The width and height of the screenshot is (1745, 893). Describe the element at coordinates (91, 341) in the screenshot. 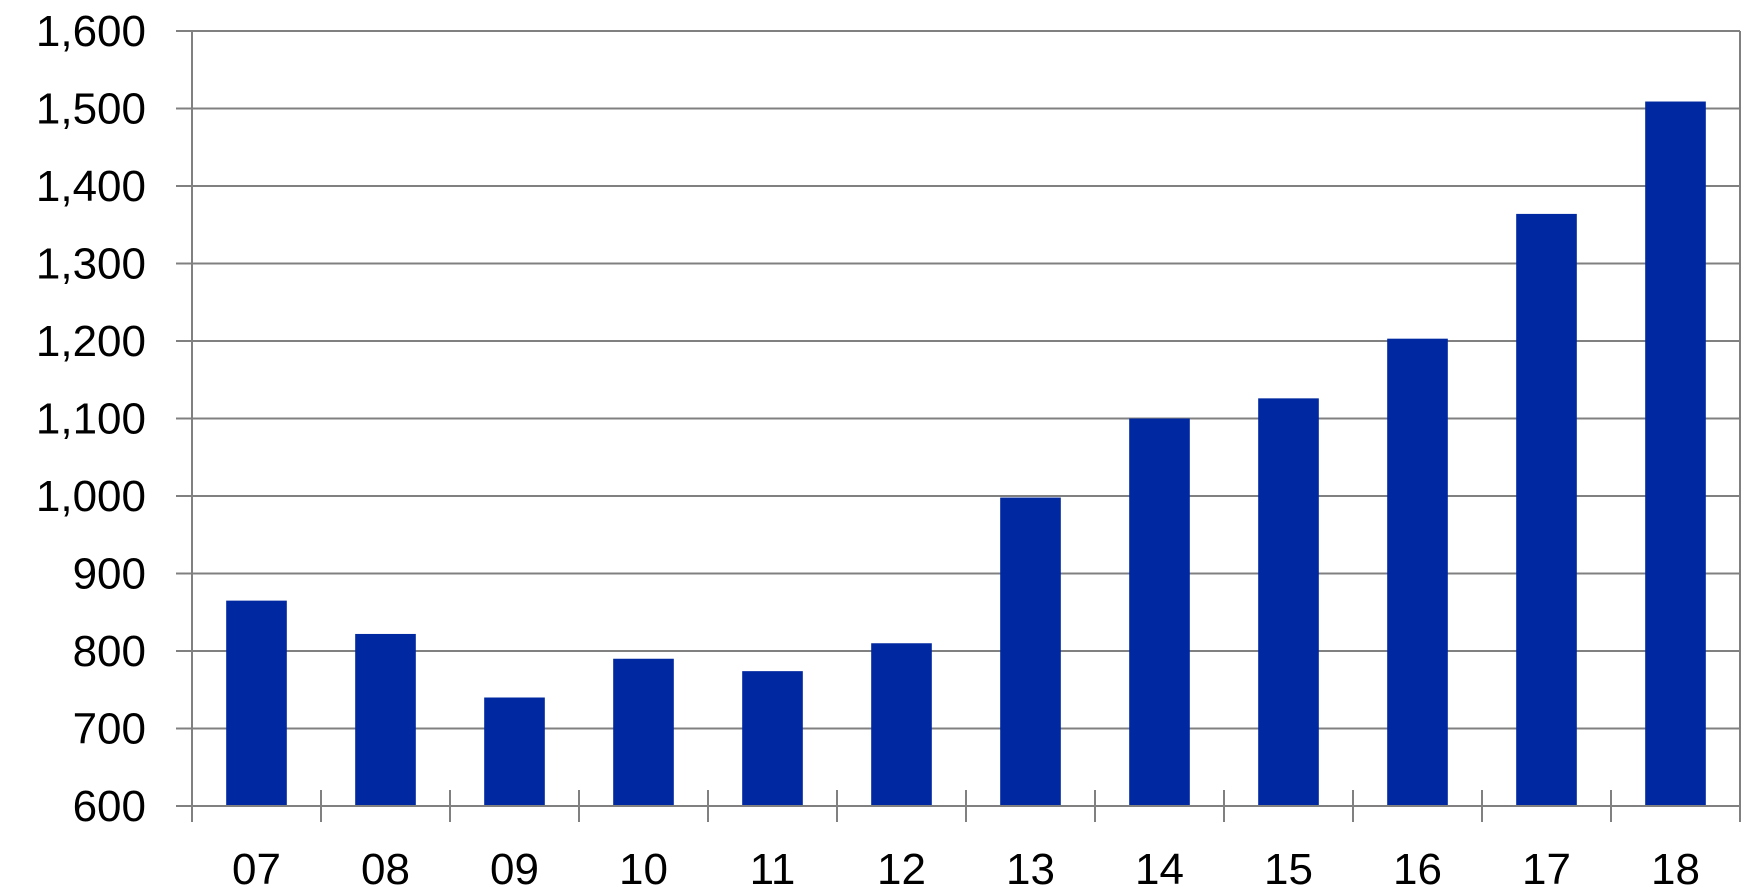

I see `y-tick-label: 1,200` at that location.